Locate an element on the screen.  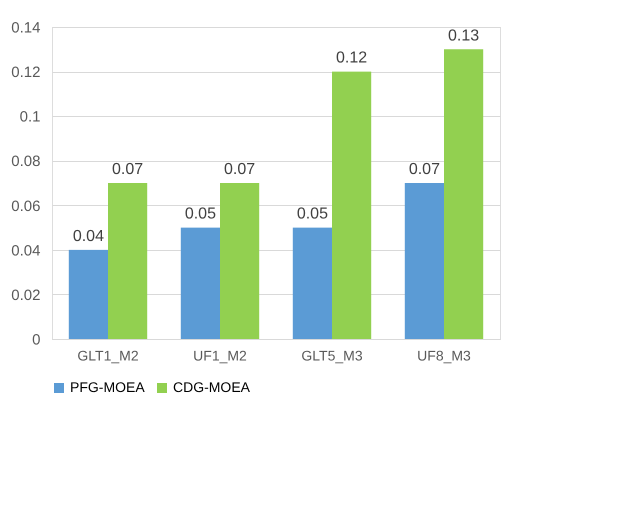
y-tick-label: 0.02 is located at coordinates (25, 295).